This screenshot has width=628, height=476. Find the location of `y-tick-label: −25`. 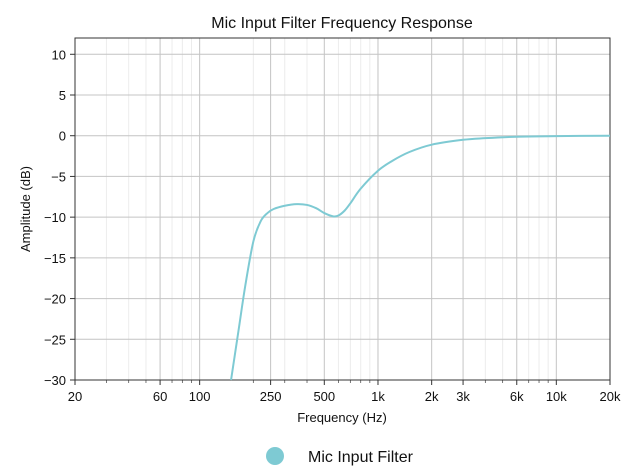

y-tick-label: −25 is located at coordinates (55, 339).